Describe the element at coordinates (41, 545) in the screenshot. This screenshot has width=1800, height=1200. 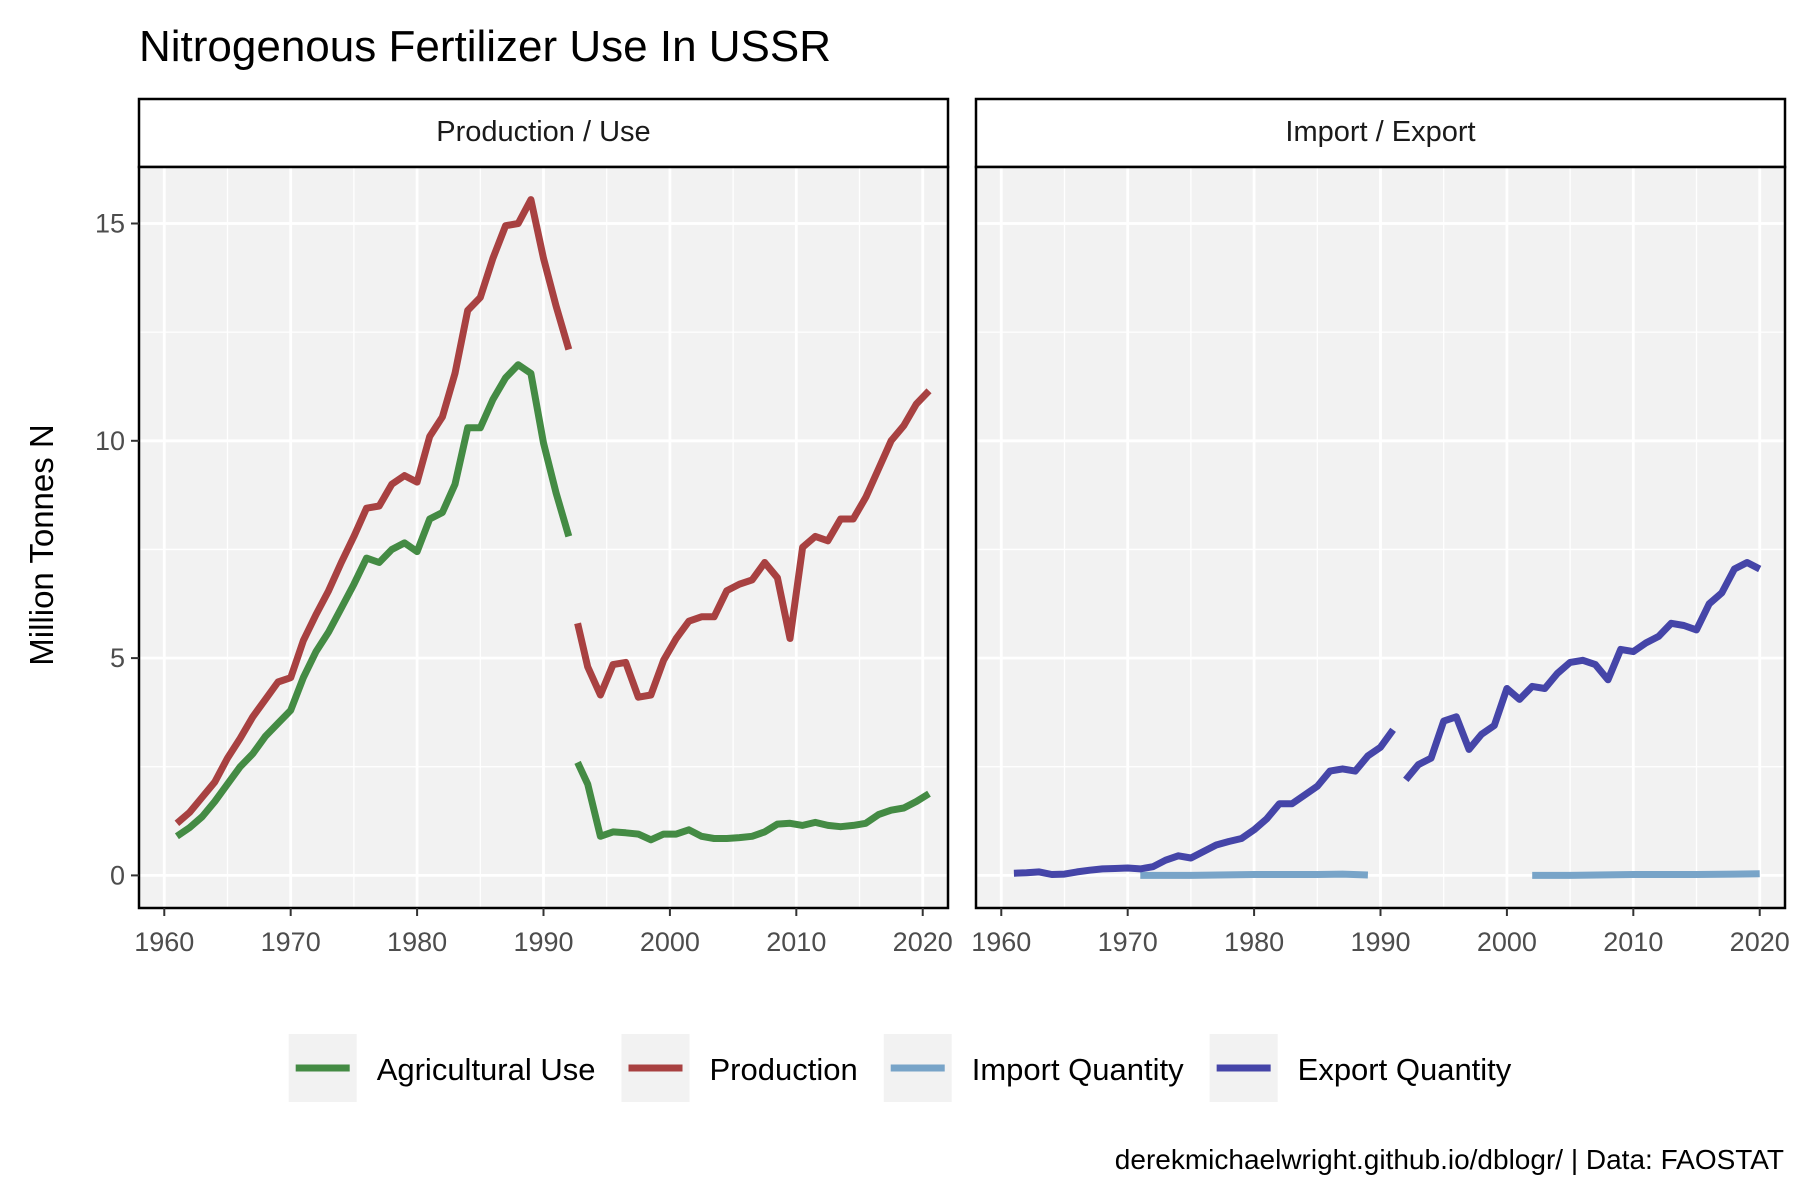
I see `y-axis-label: Million Tonnes N` at that location.